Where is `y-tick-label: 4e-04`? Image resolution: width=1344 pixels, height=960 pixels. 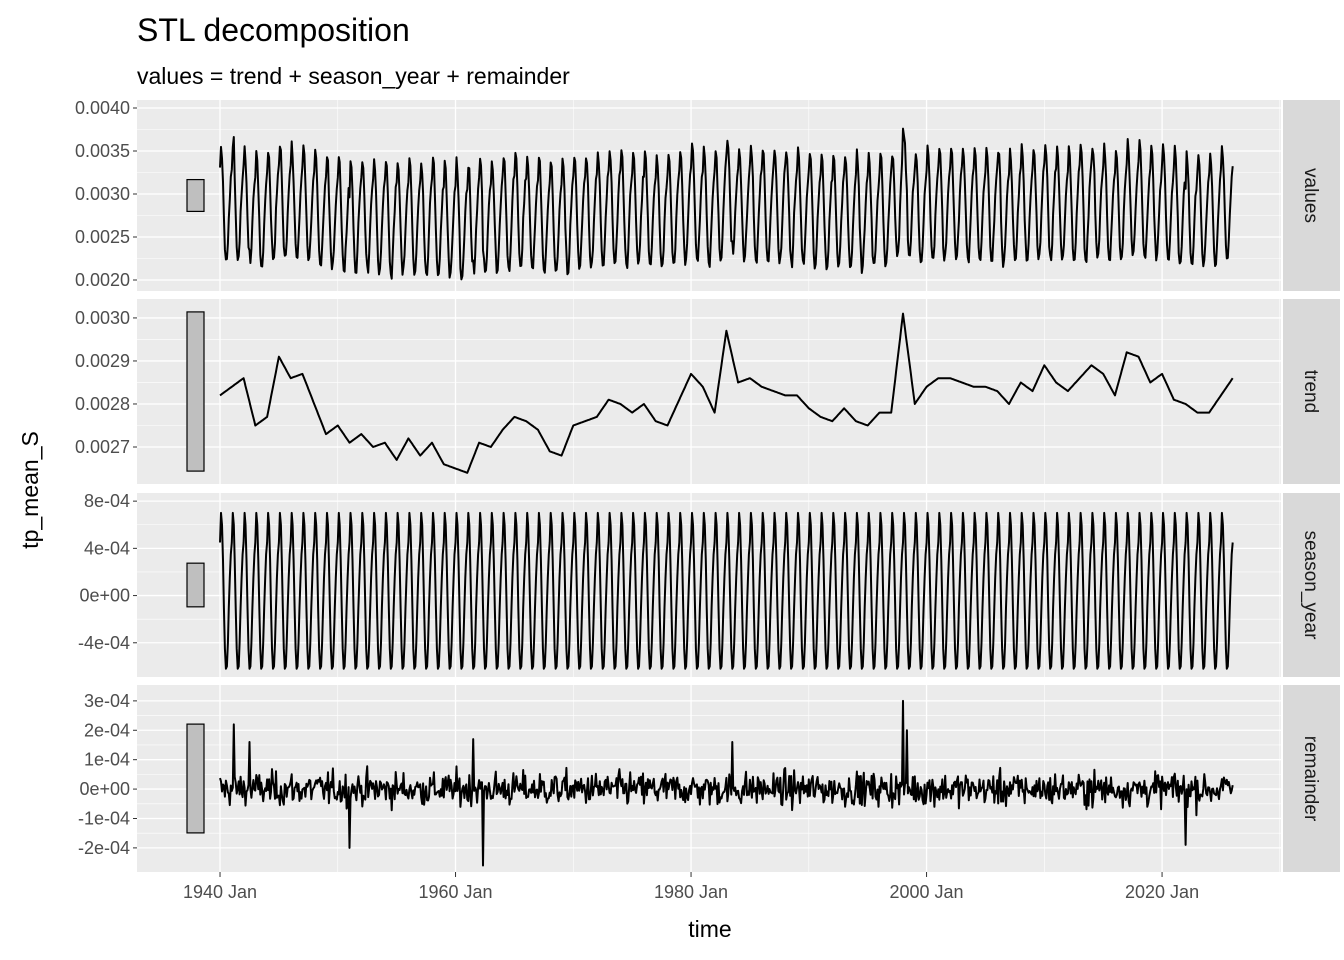 y-tick-label: 4e-04 is located at coordinates (107, 548).